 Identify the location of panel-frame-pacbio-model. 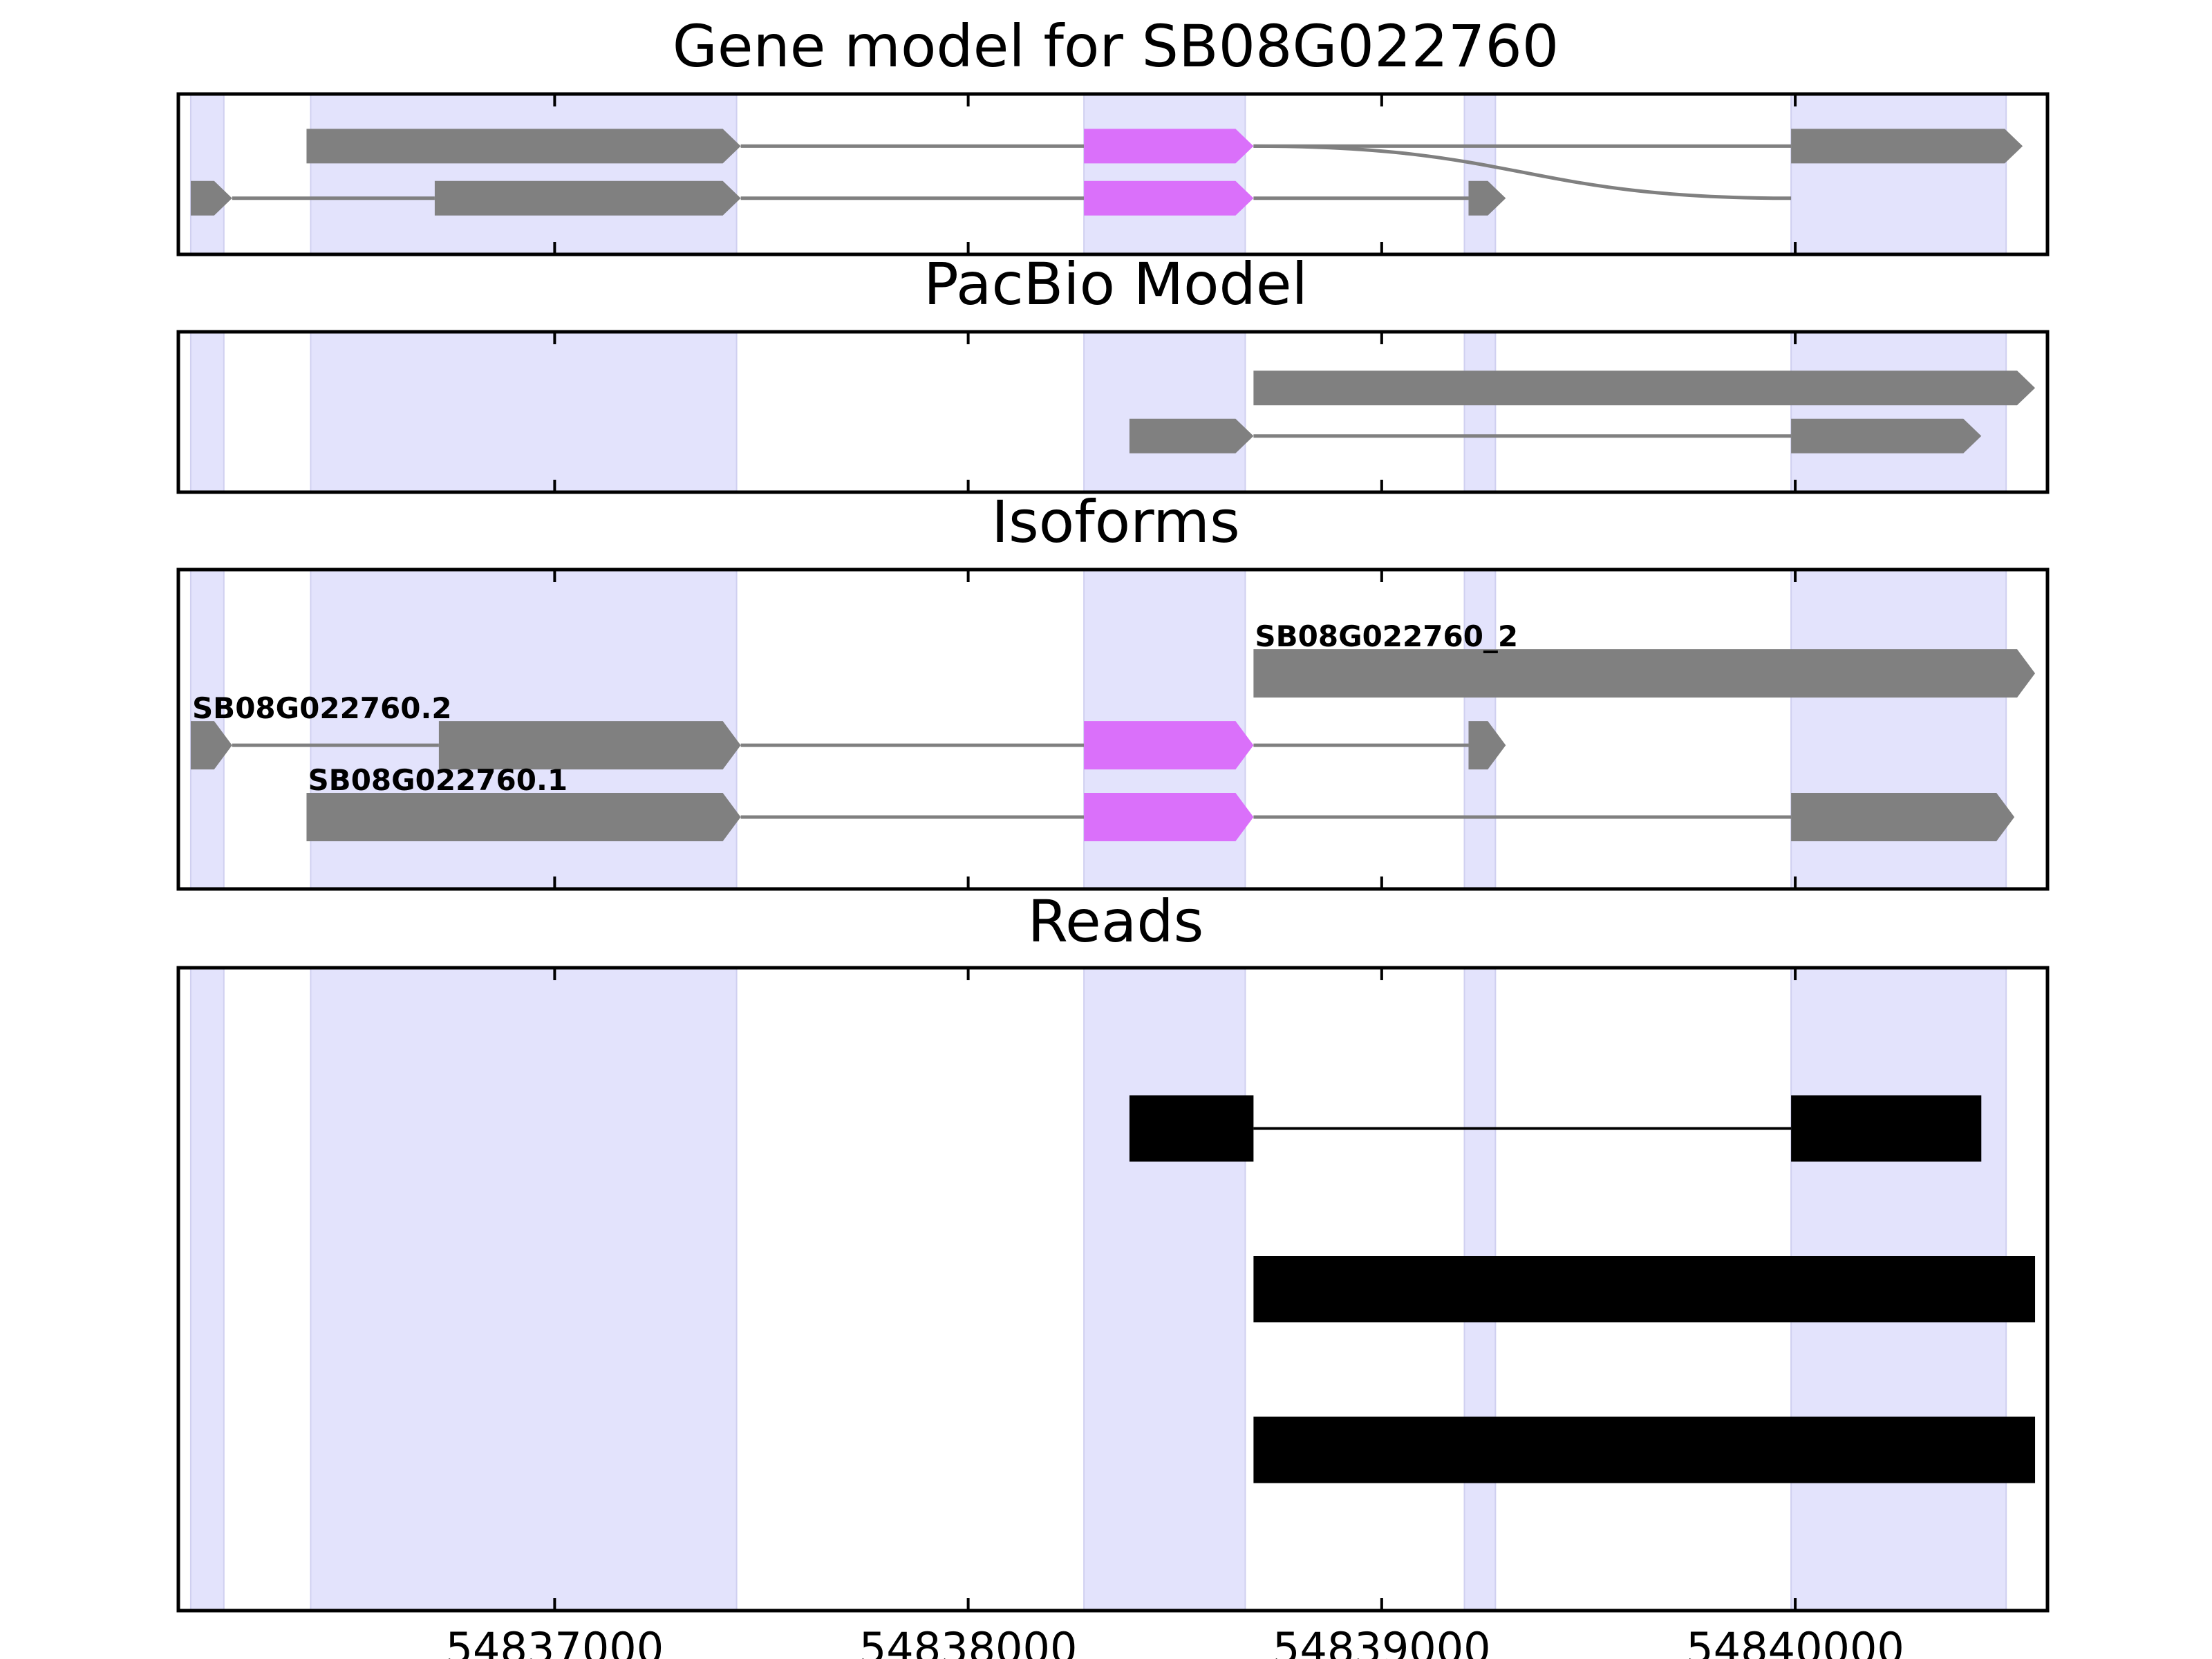
(1113, 412).